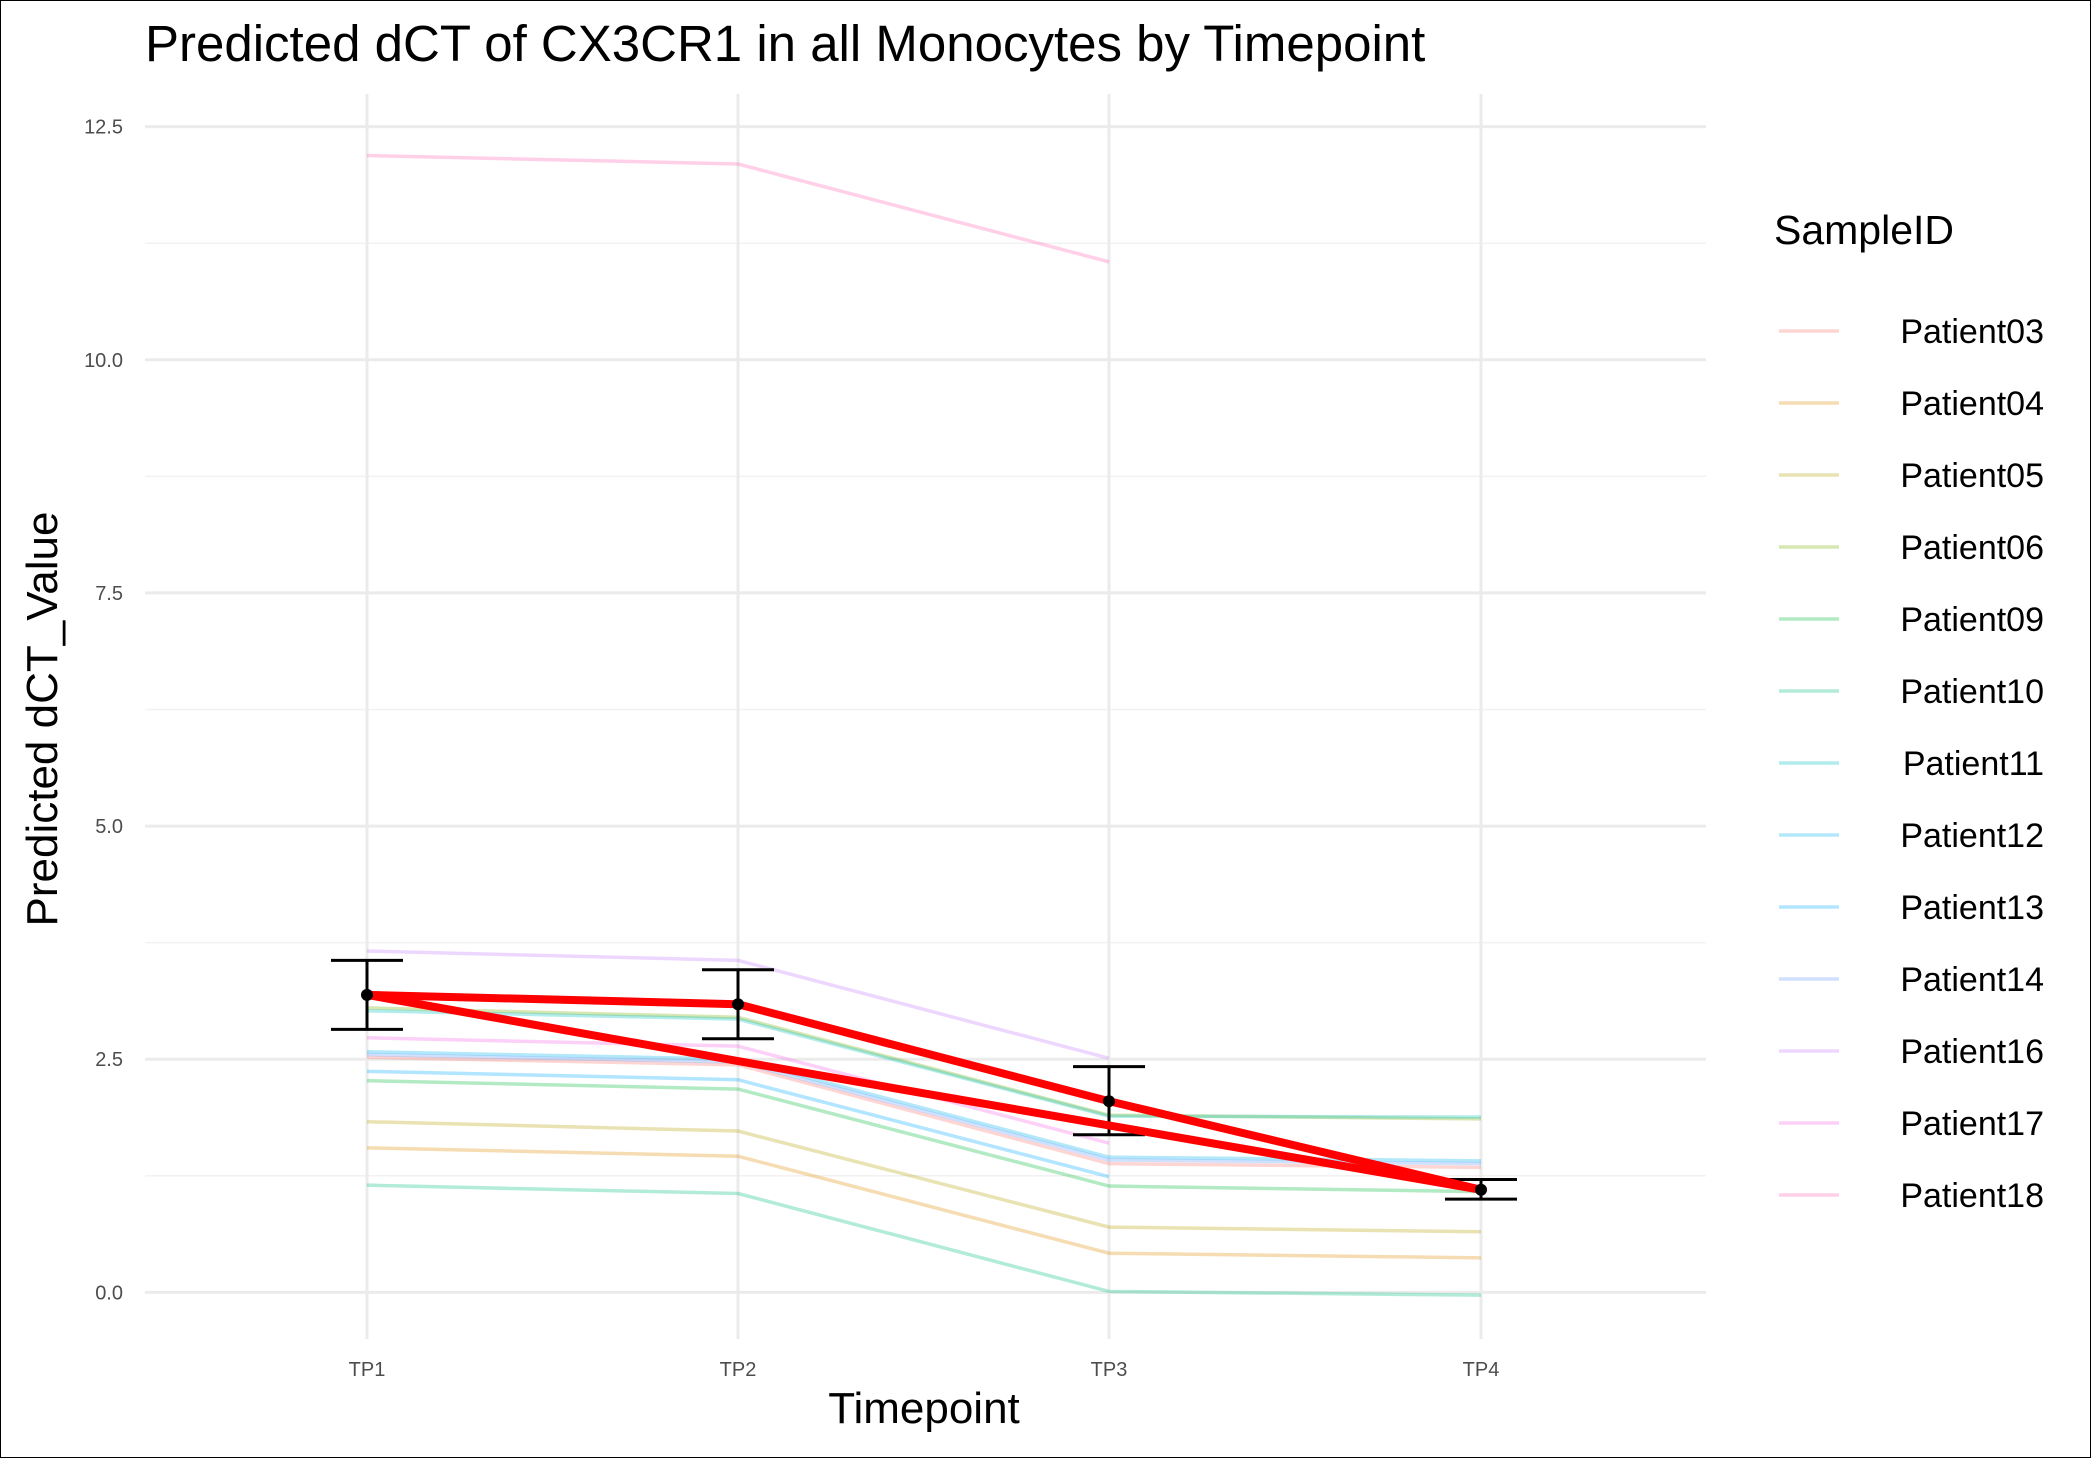  What do you see at coordinates (1972, 332) in the screenshot?
I see `legend-label: Patient03` at bounding box center [1972, 332].